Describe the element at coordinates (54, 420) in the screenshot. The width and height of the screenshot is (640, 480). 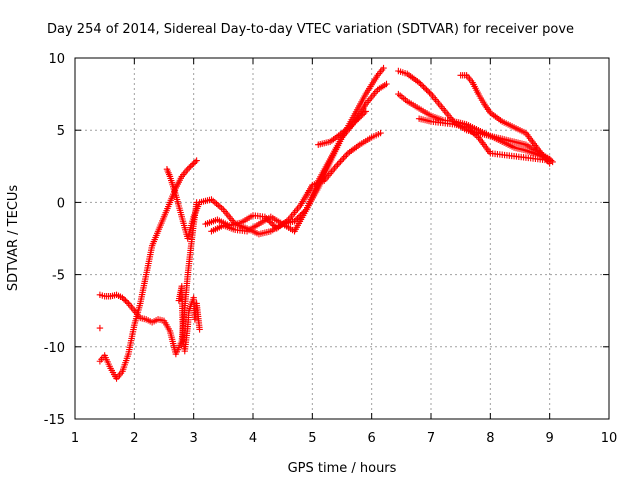
I see `y-tick-label: -15` at that location.